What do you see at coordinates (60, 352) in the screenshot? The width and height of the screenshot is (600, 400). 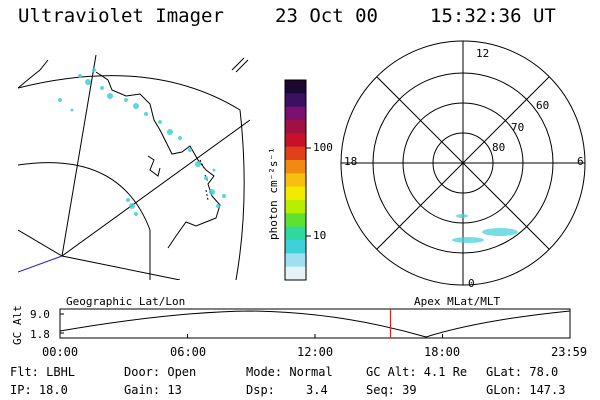 I see `timeline-xtick-0: 00:00` at bounding box center [60, 352].